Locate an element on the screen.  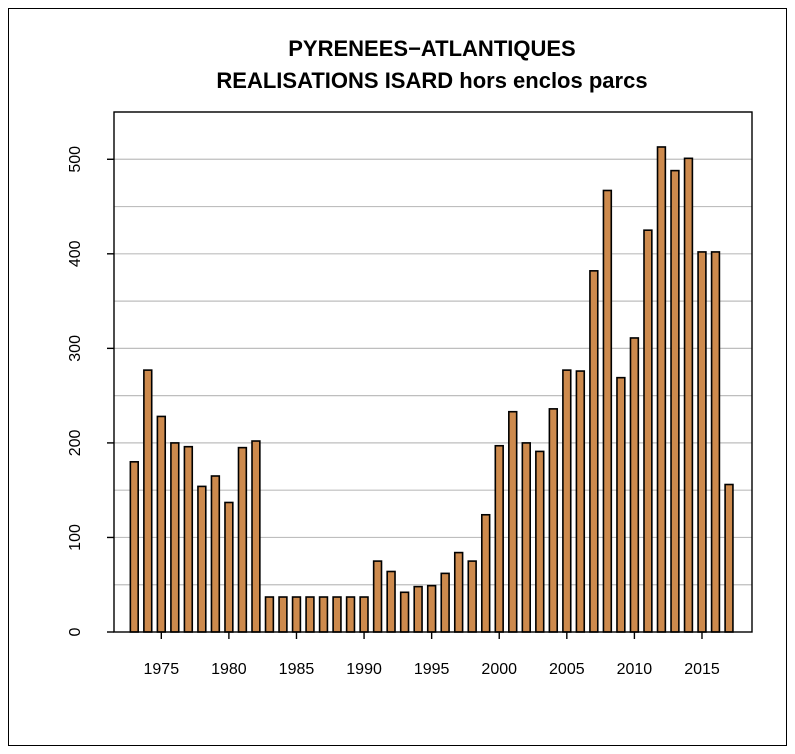
chart-subtitle: REALISATIONS ISARD hors enclos parcs is located at coordinates (431, 80).